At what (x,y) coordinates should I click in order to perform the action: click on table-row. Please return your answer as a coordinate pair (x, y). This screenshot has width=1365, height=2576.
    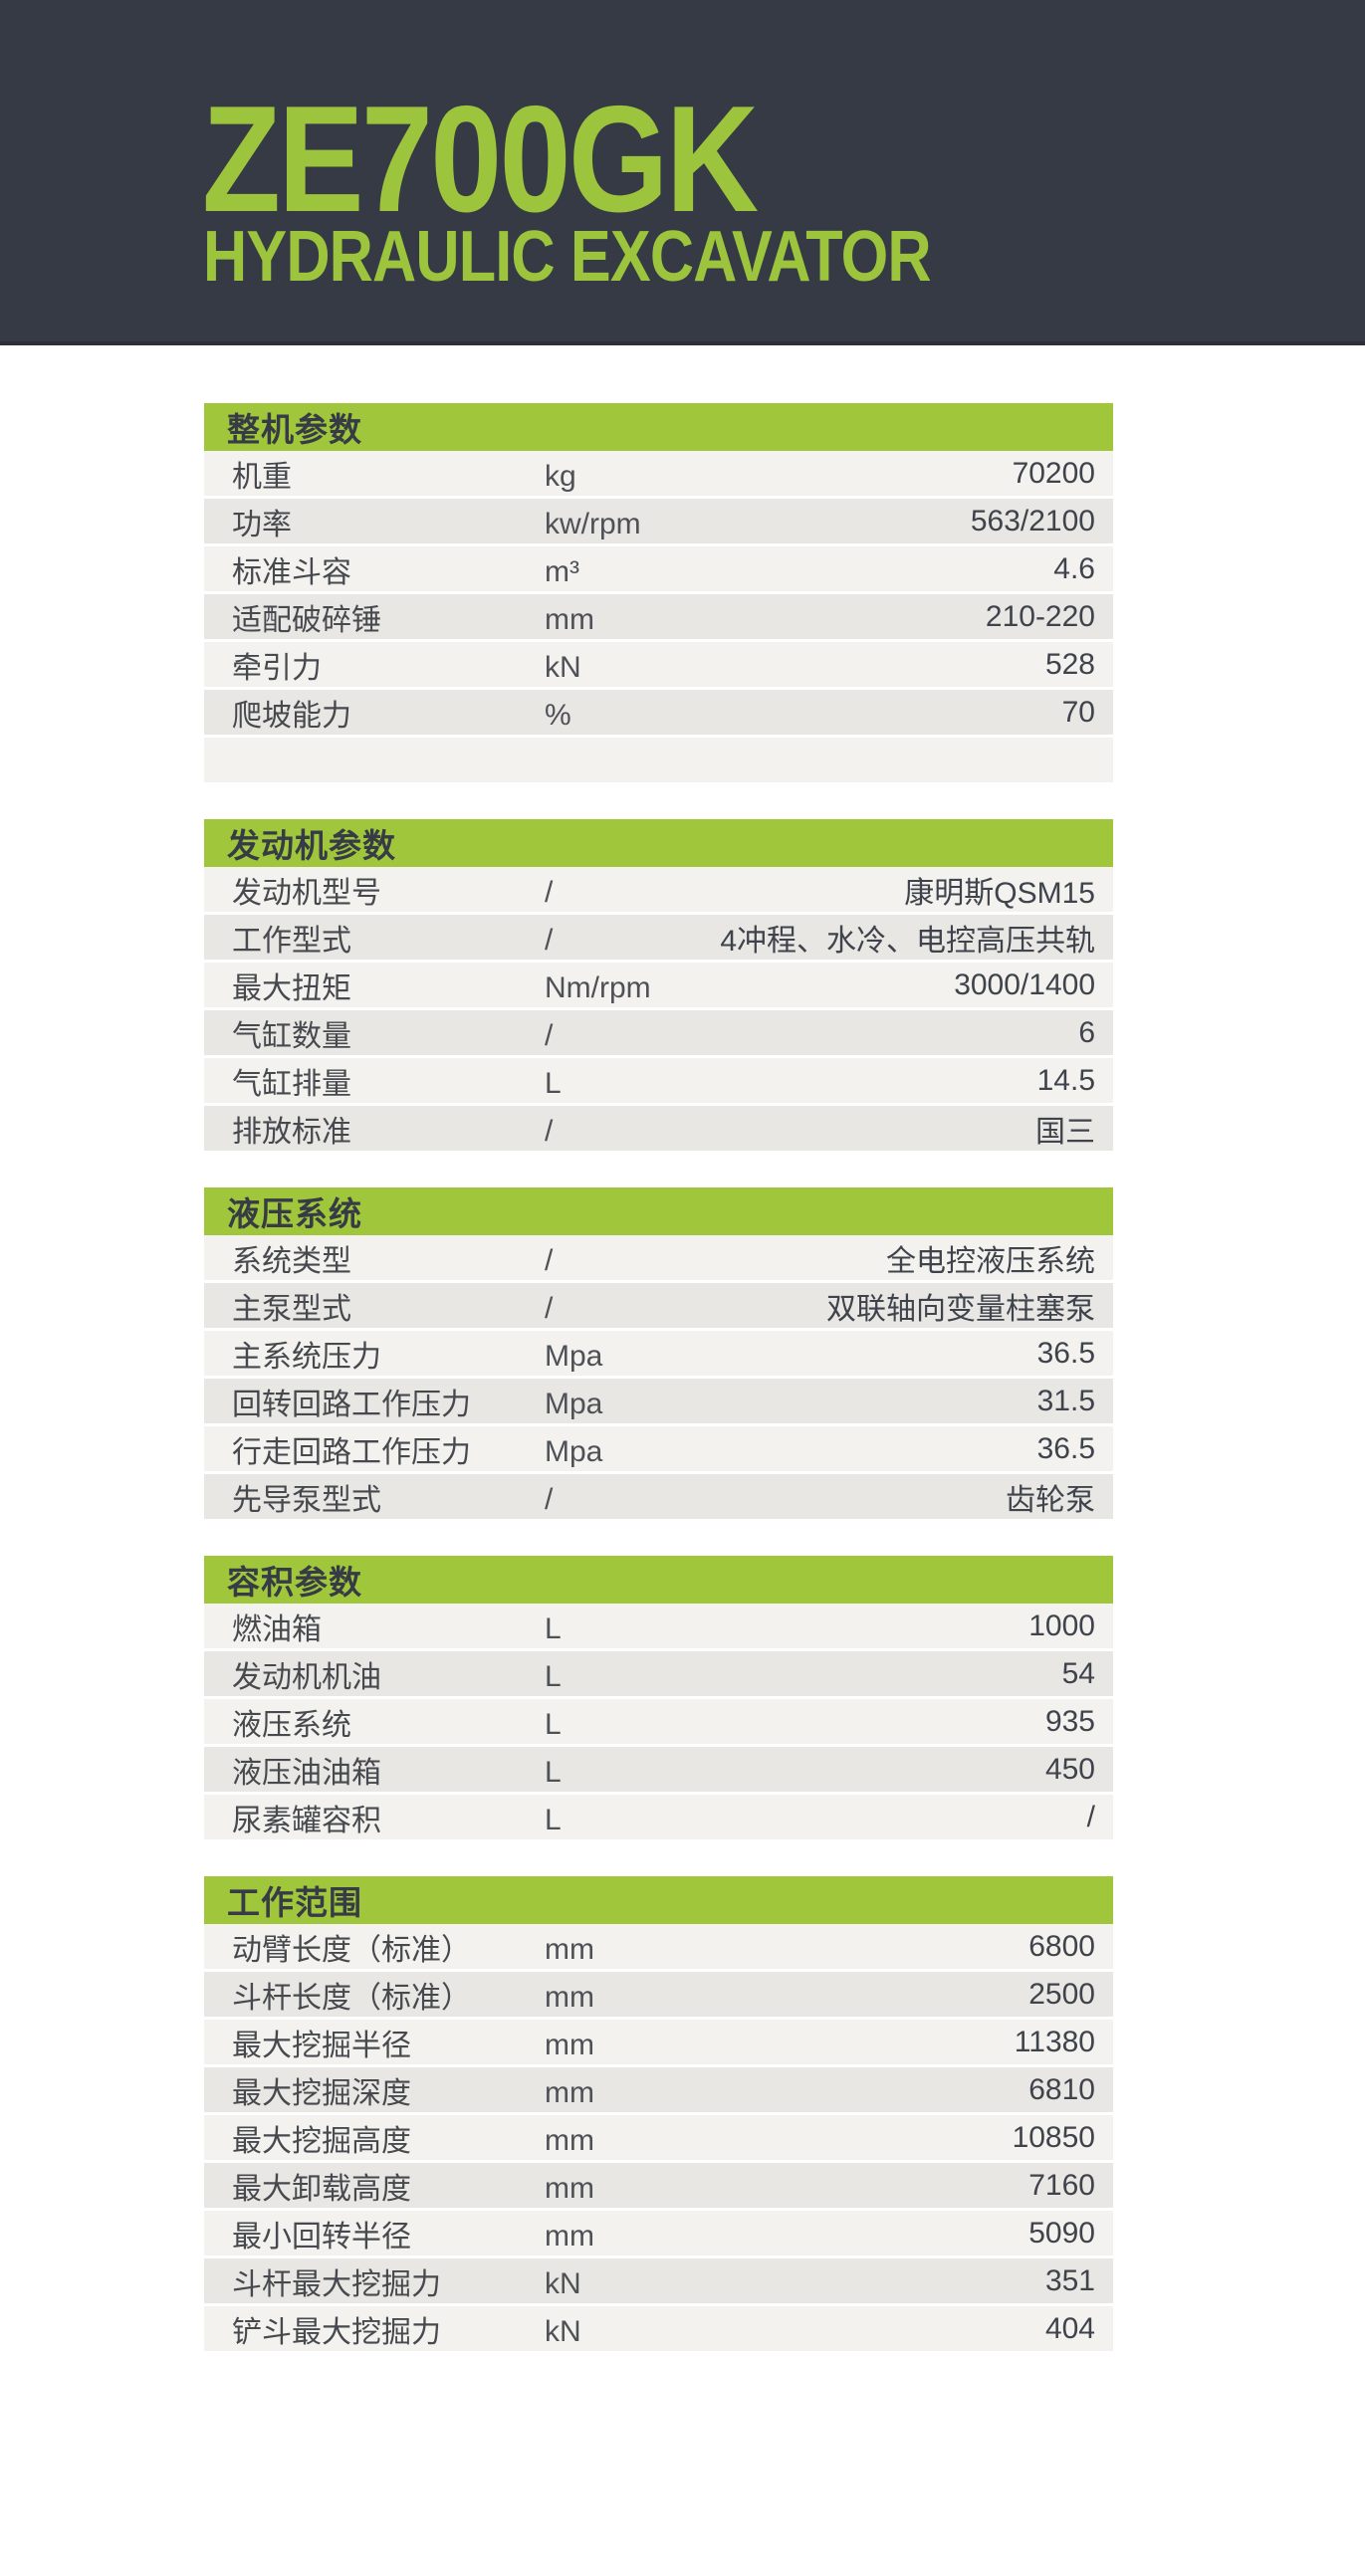
    Looking at the image, I should click on (658, 760).